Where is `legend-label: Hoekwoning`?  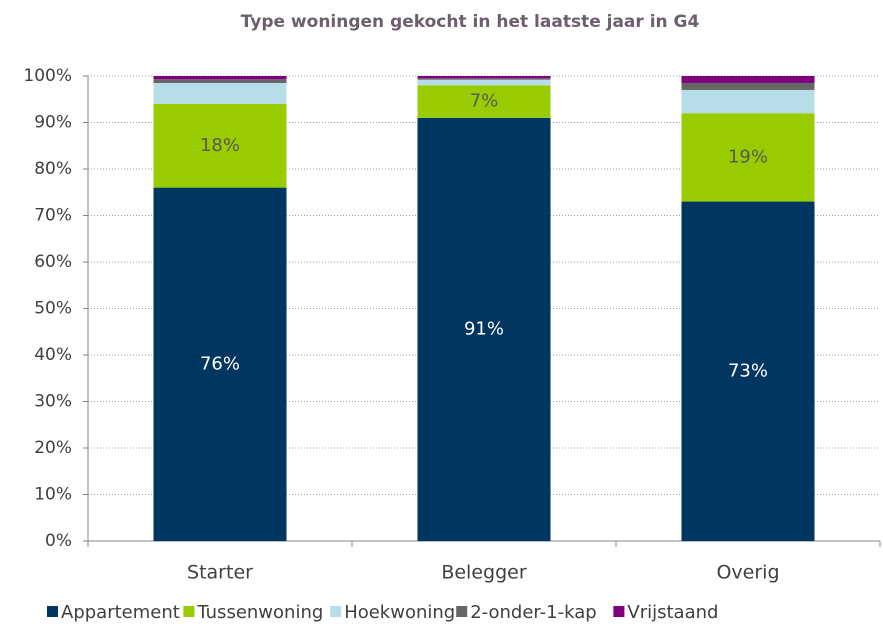
legend-label: Hoekwoning is located at coordinates (399, 612).